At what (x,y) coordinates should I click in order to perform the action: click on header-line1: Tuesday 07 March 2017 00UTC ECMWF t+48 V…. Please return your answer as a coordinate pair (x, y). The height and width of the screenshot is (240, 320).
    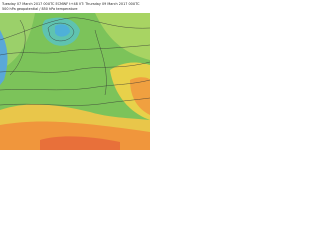
    Looking at the image, I should click on (70, 4).